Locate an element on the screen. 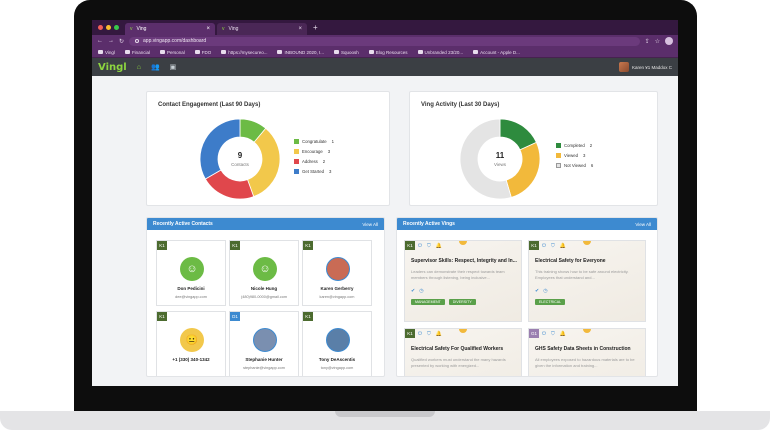 The image size is (770, 430). app-logo: Vingl is located at coordinates (112, 67).